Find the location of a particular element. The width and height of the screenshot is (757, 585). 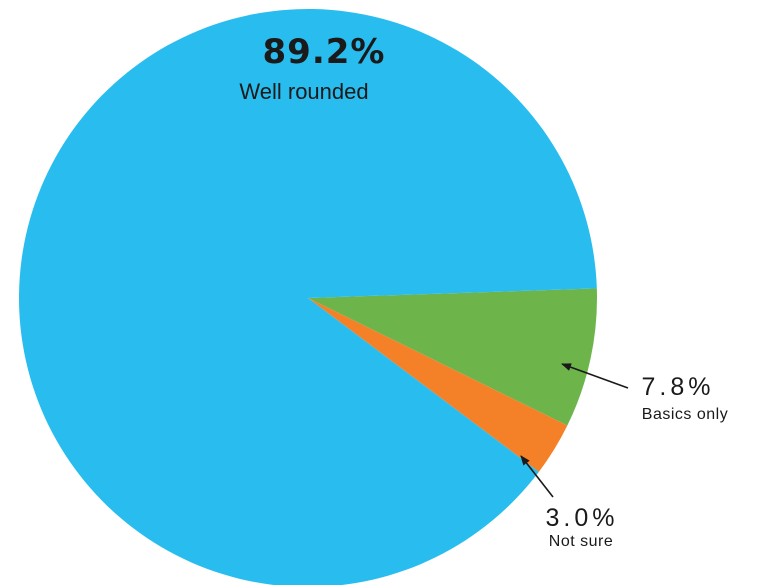

not-sure-value: 3.0% is located at coordinates (582, 518).